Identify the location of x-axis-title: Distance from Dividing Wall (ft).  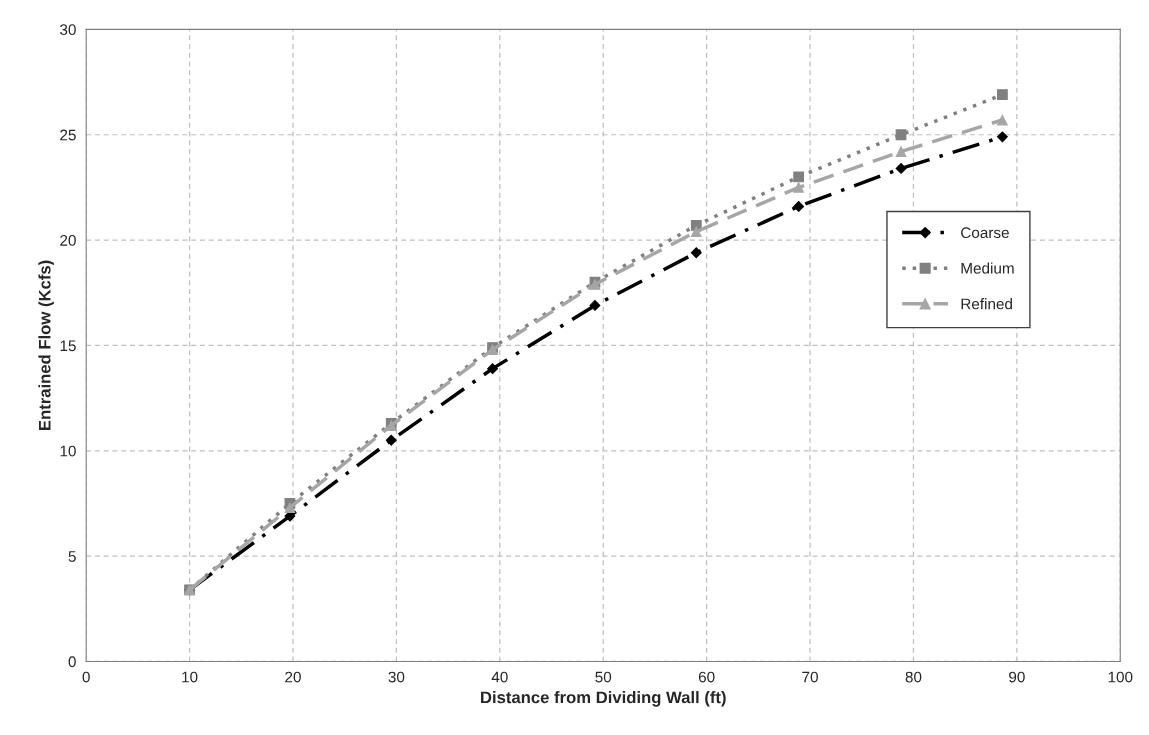
(603, 699).